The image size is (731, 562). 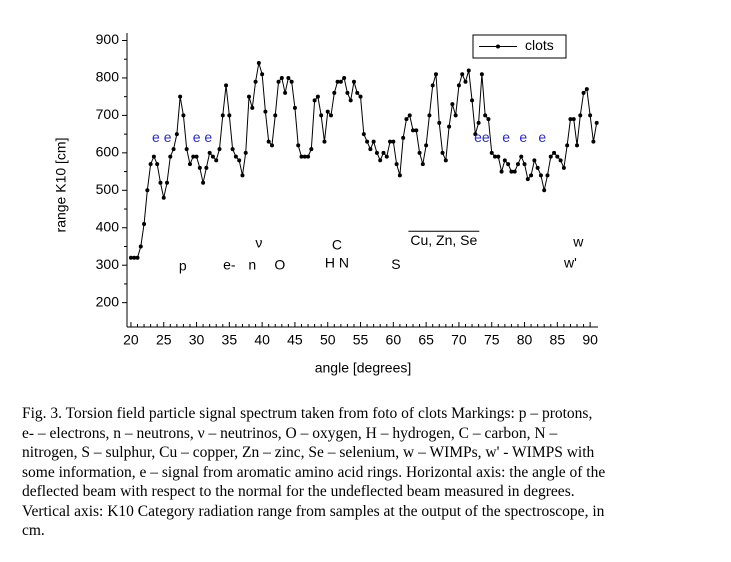 I want to click on legend-marker, so click(x=498, y=46).